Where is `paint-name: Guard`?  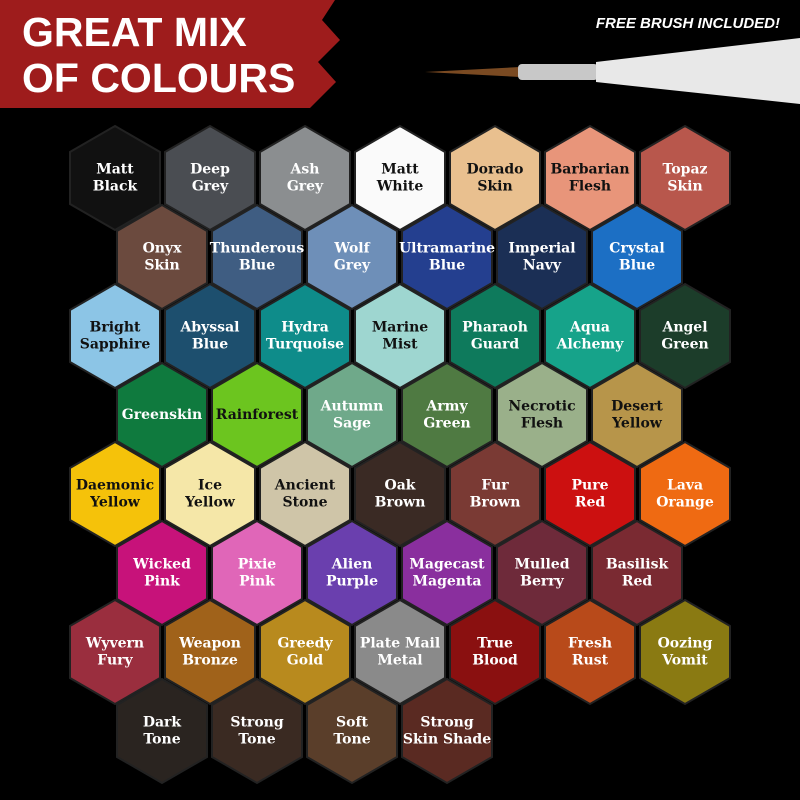 paint-name: Guard is located at coordinates (495, 345).